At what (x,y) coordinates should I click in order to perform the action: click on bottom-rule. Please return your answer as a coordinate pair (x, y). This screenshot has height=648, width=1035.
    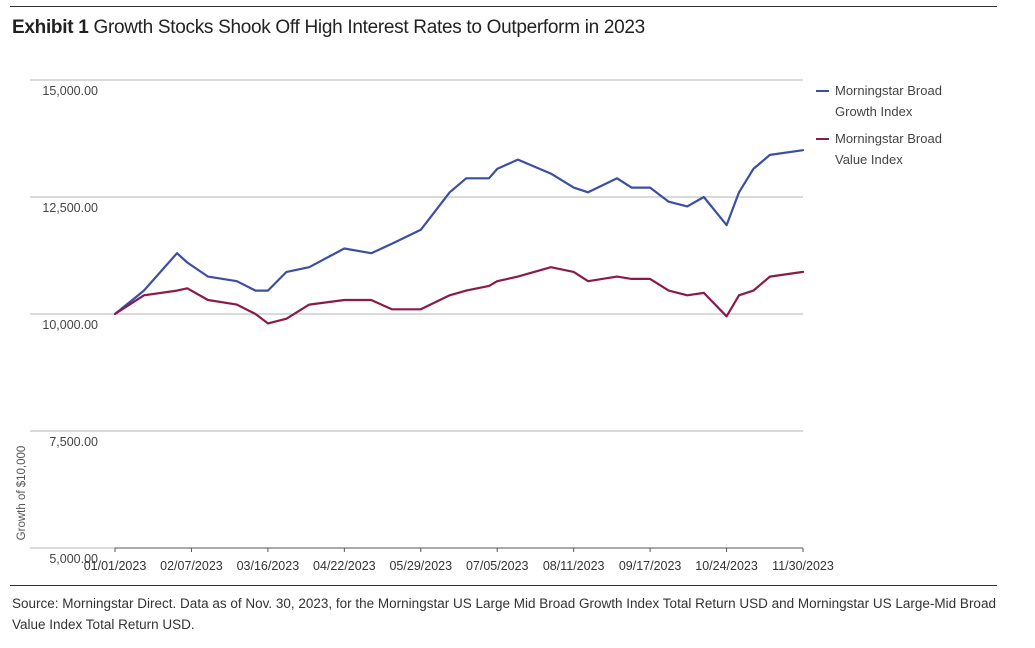
    Looking at the image, I should click on (503, 585).